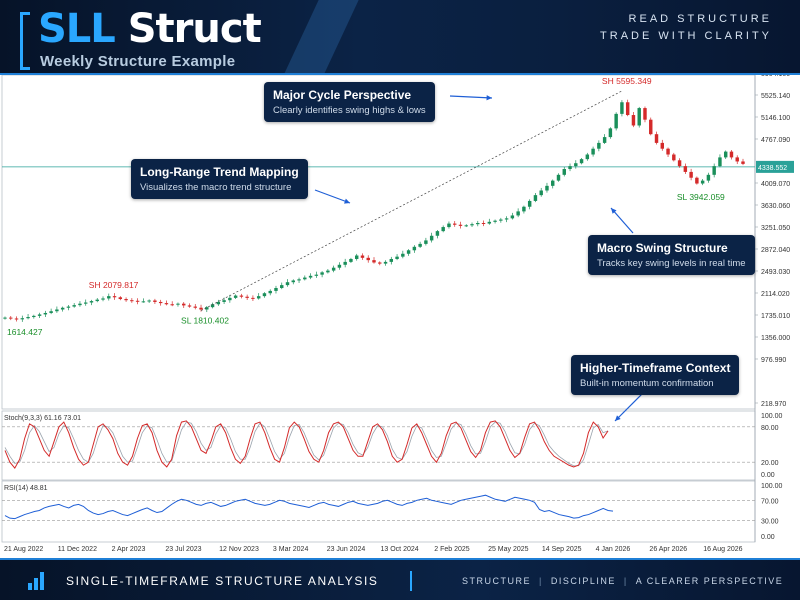 This screenshot has width=800, height=600. I want to click on y-tick-label: 2872.040, so click(775, 250).